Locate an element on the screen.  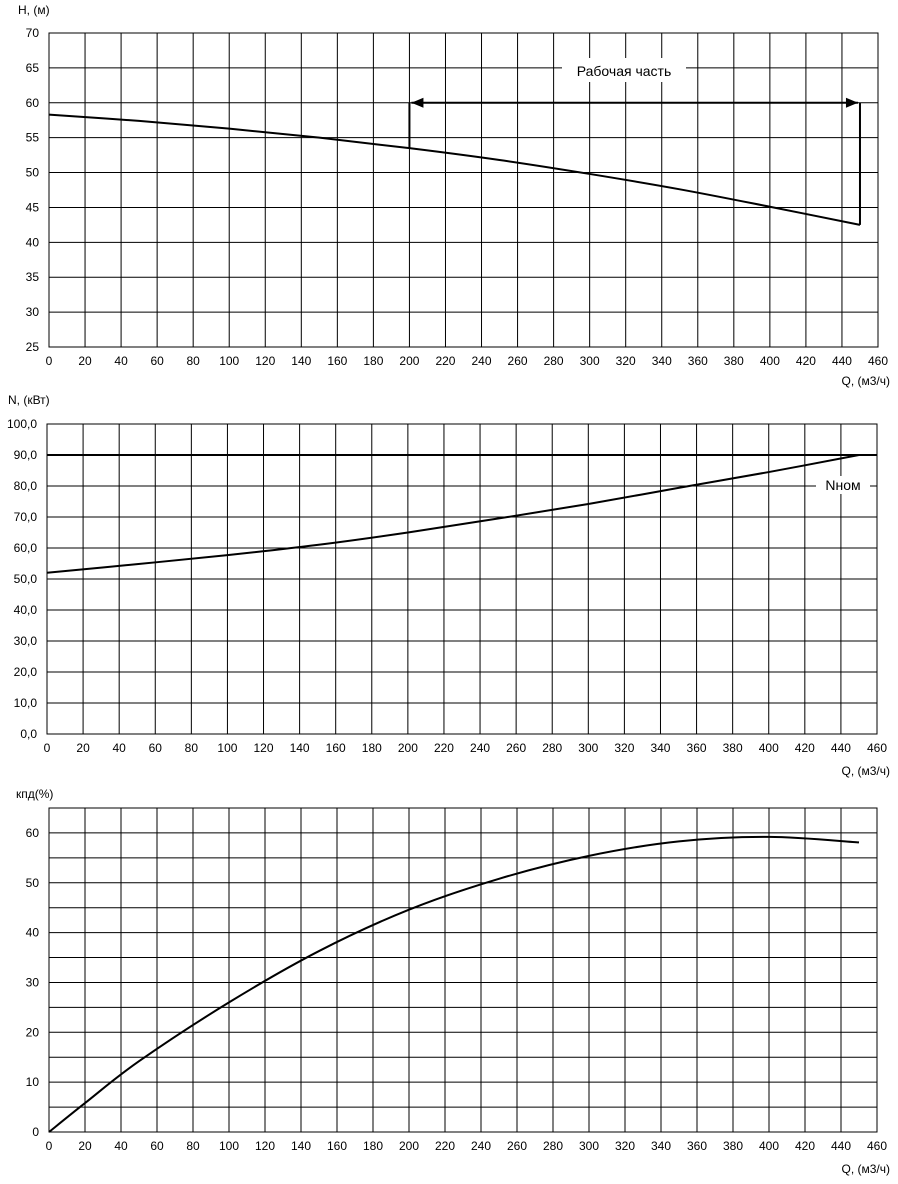
y-tick-label: 50,0 is located at coordinates (26, 579).